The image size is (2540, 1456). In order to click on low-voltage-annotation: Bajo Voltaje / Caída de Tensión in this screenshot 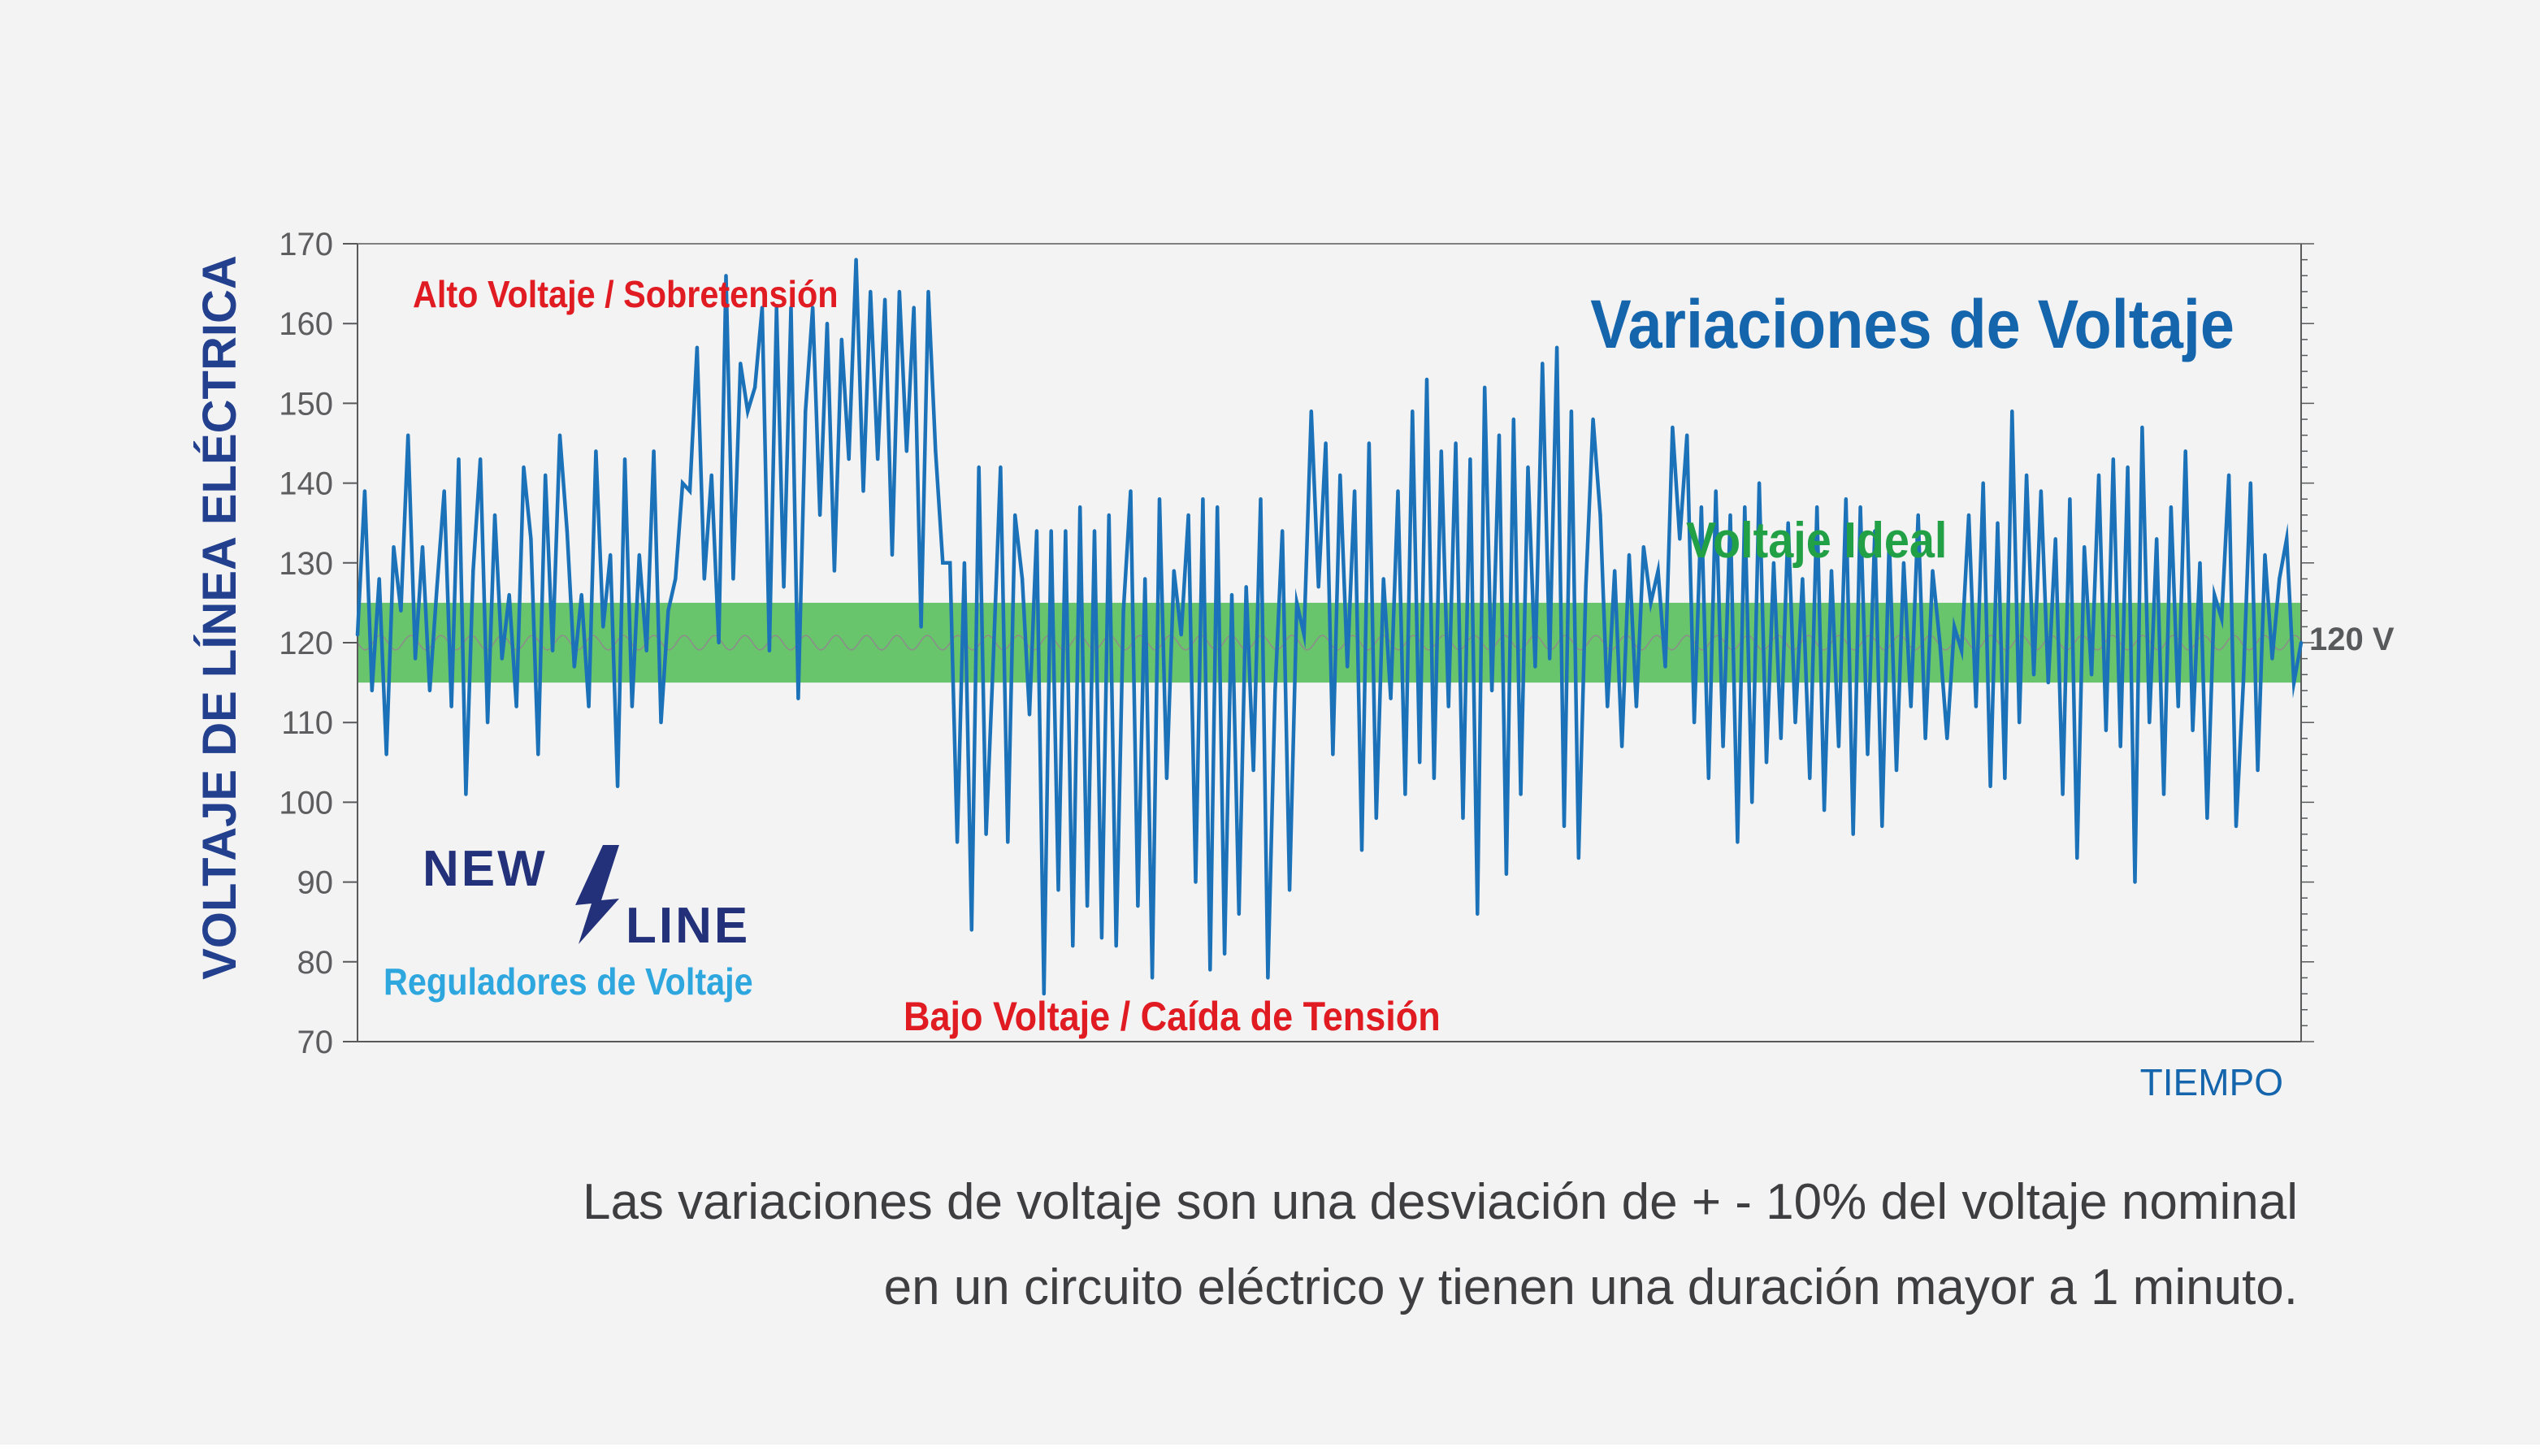, I will do `click(1172, 1017)`.